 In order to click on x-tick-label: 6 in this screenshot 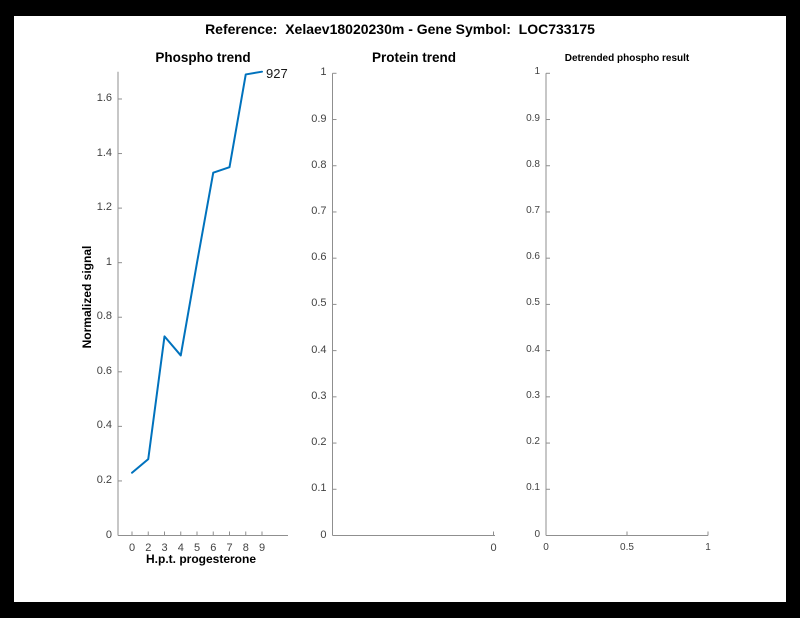, I will do `click(213, 547)`.